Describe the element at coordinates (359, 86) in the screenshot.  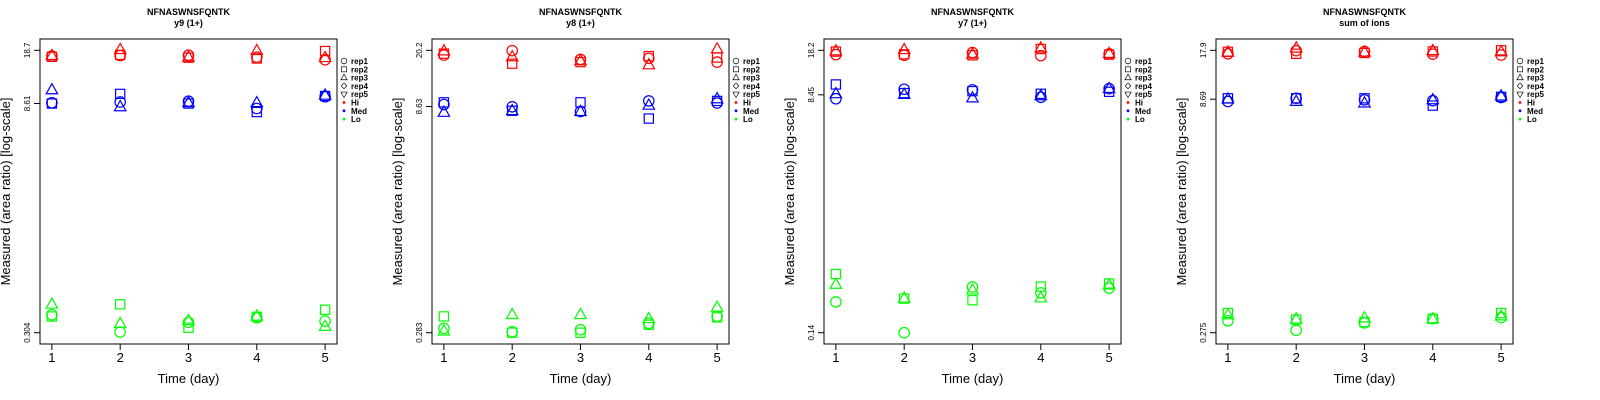
I see `legend-label-rep4: rep4` at that location.